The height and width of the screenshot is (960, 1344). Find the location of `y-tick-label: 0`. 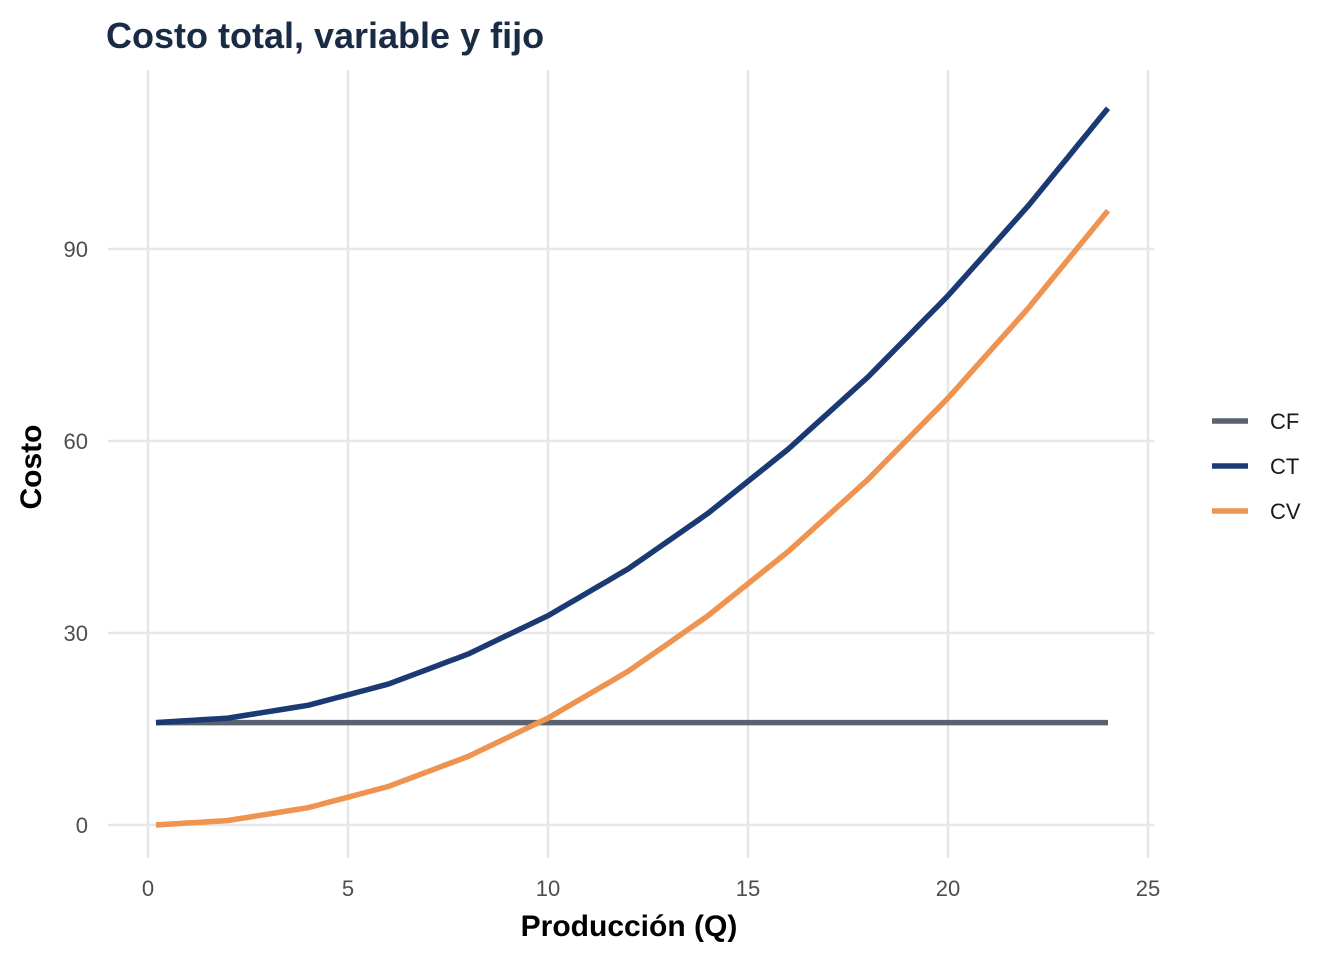

y-tick-label: 0 is located at coordinates (82, 825).